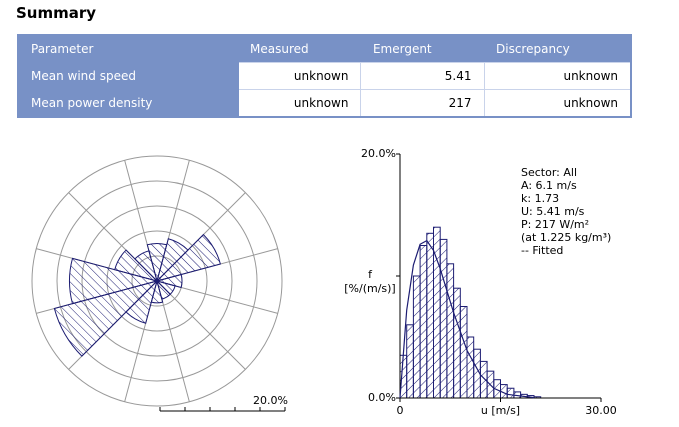 The height and width of the screenshot is (427, 679). Describe the element at coordinates (549, 172) in the screenshot. I see `annotation: Sector: All` at that location.